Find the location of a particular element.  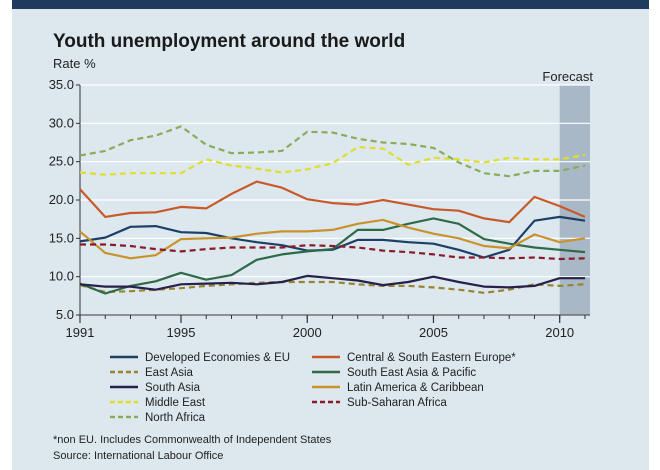

legend-label: East Asia is located at coordinates (169, 373).